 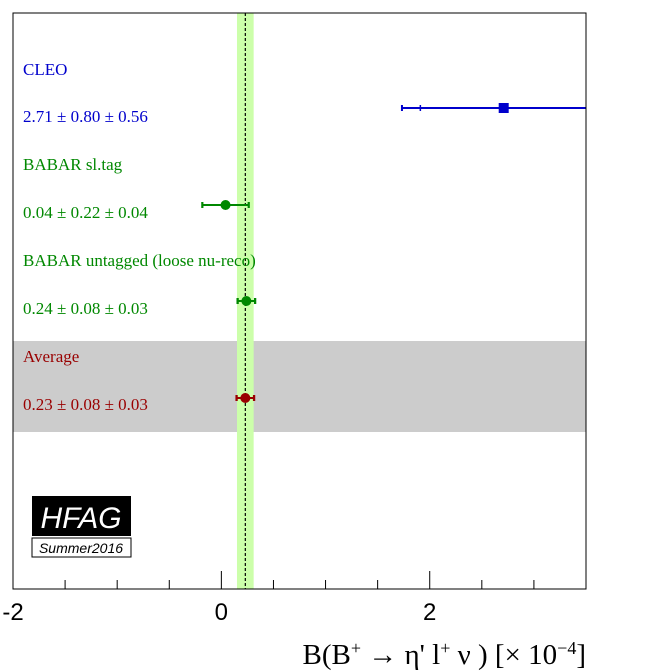 What do you see at coordinates (12, 612) in the screenshot?
I see `tick-label: -2` at bounding box center [12, 612].